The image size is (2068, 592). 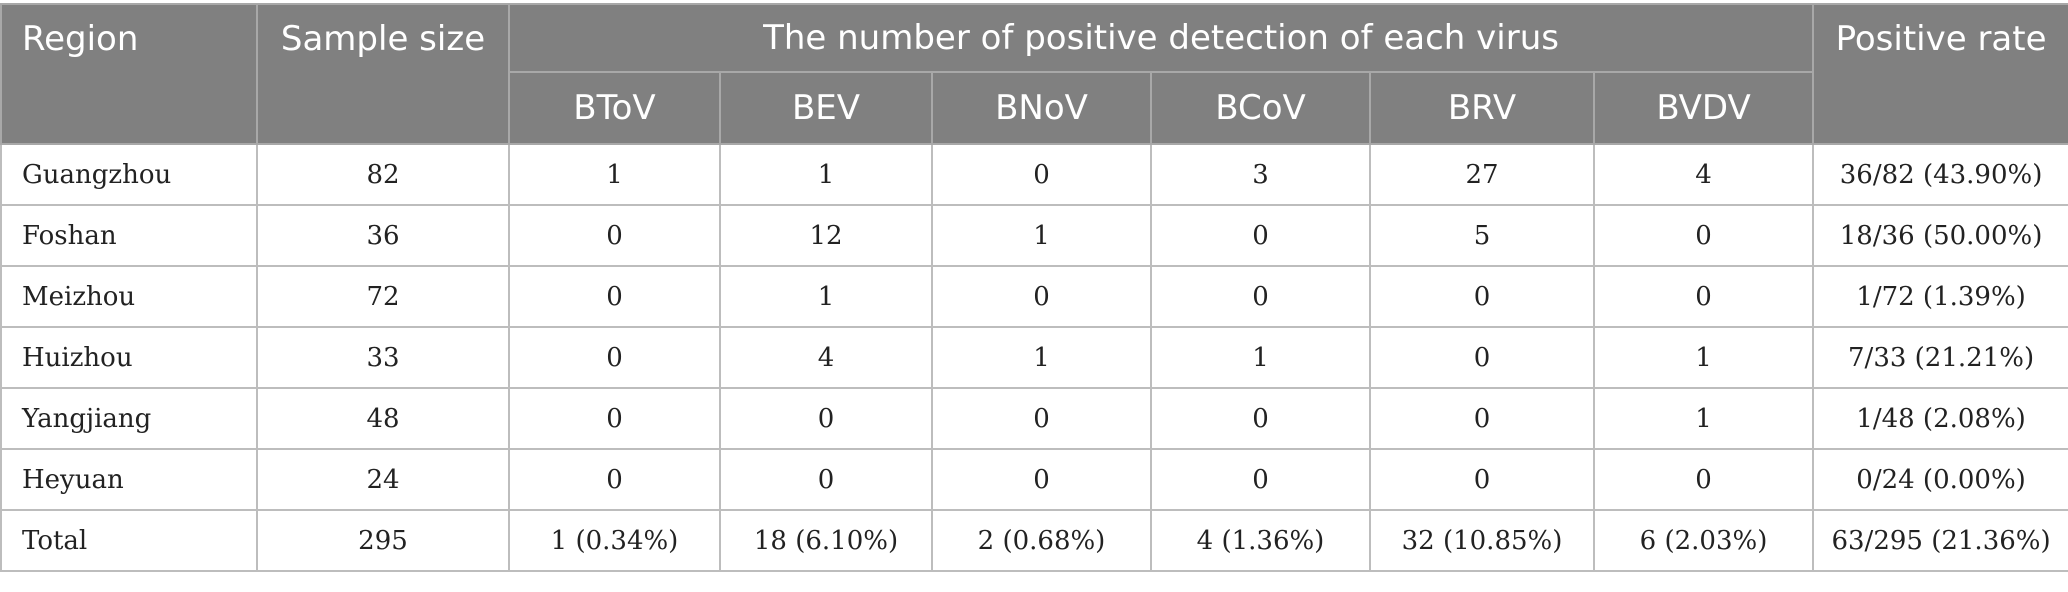 What do you see at coordinates (1041, 108) in the screenshot?
I see `header-virus-bnov: BNoV` at bounding box center [1041, 108].